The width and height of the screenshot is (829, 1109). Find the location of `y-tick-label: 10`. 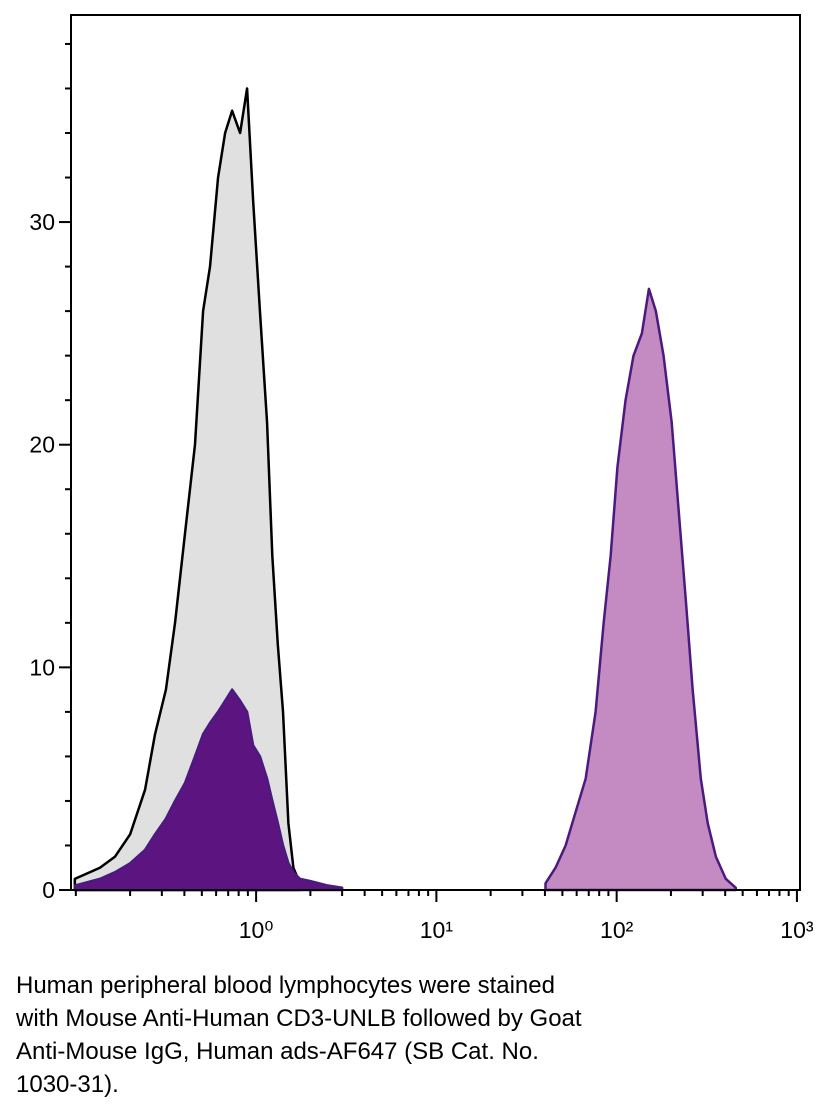

y-tick-label: 10 is located at coordinates (42, 667).